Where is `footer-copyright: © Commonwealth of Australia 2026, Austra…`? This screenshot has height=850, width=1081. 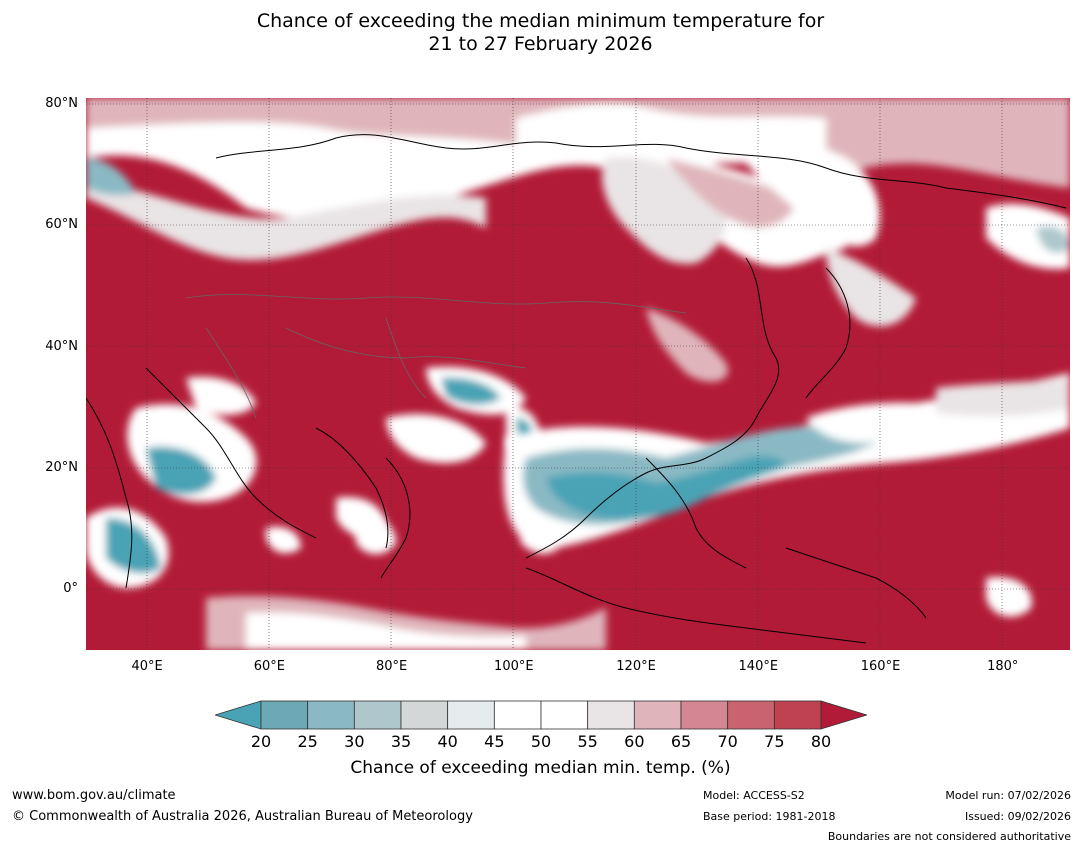 footer-copyright: © Commonwealth of Australia 2026, Austra… is located at coordinates (242, 816).